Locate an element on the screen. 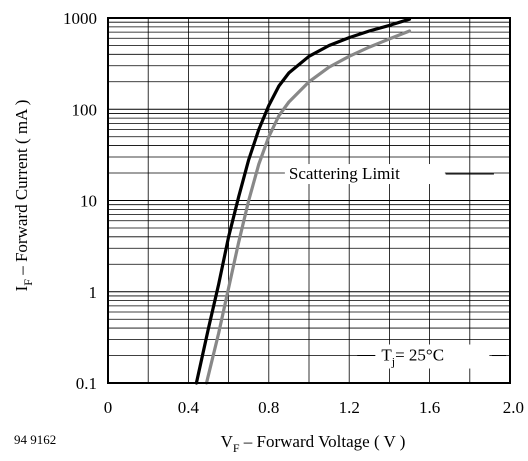  x-tick-label: 1.2 is located at coordinates (349, 407).